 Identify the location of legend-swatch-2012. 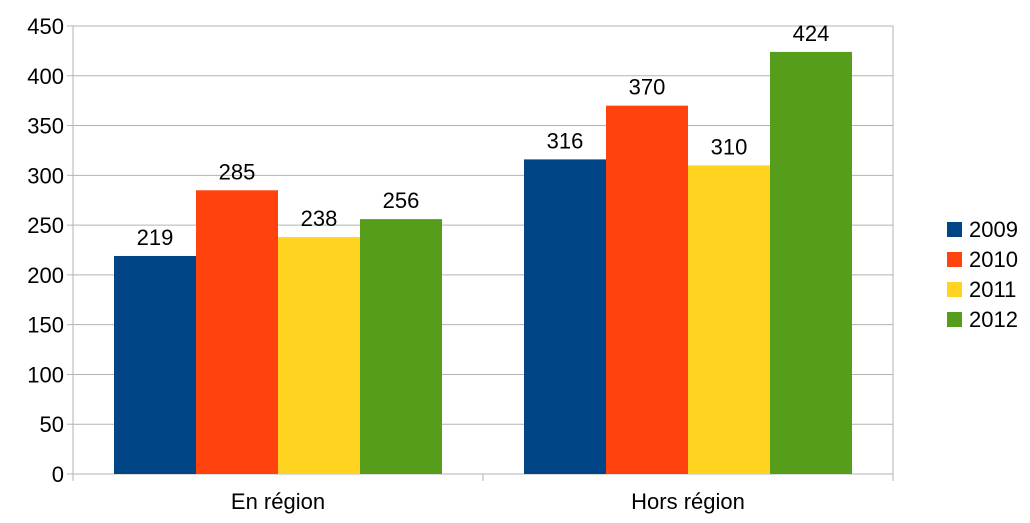
(954, 319).